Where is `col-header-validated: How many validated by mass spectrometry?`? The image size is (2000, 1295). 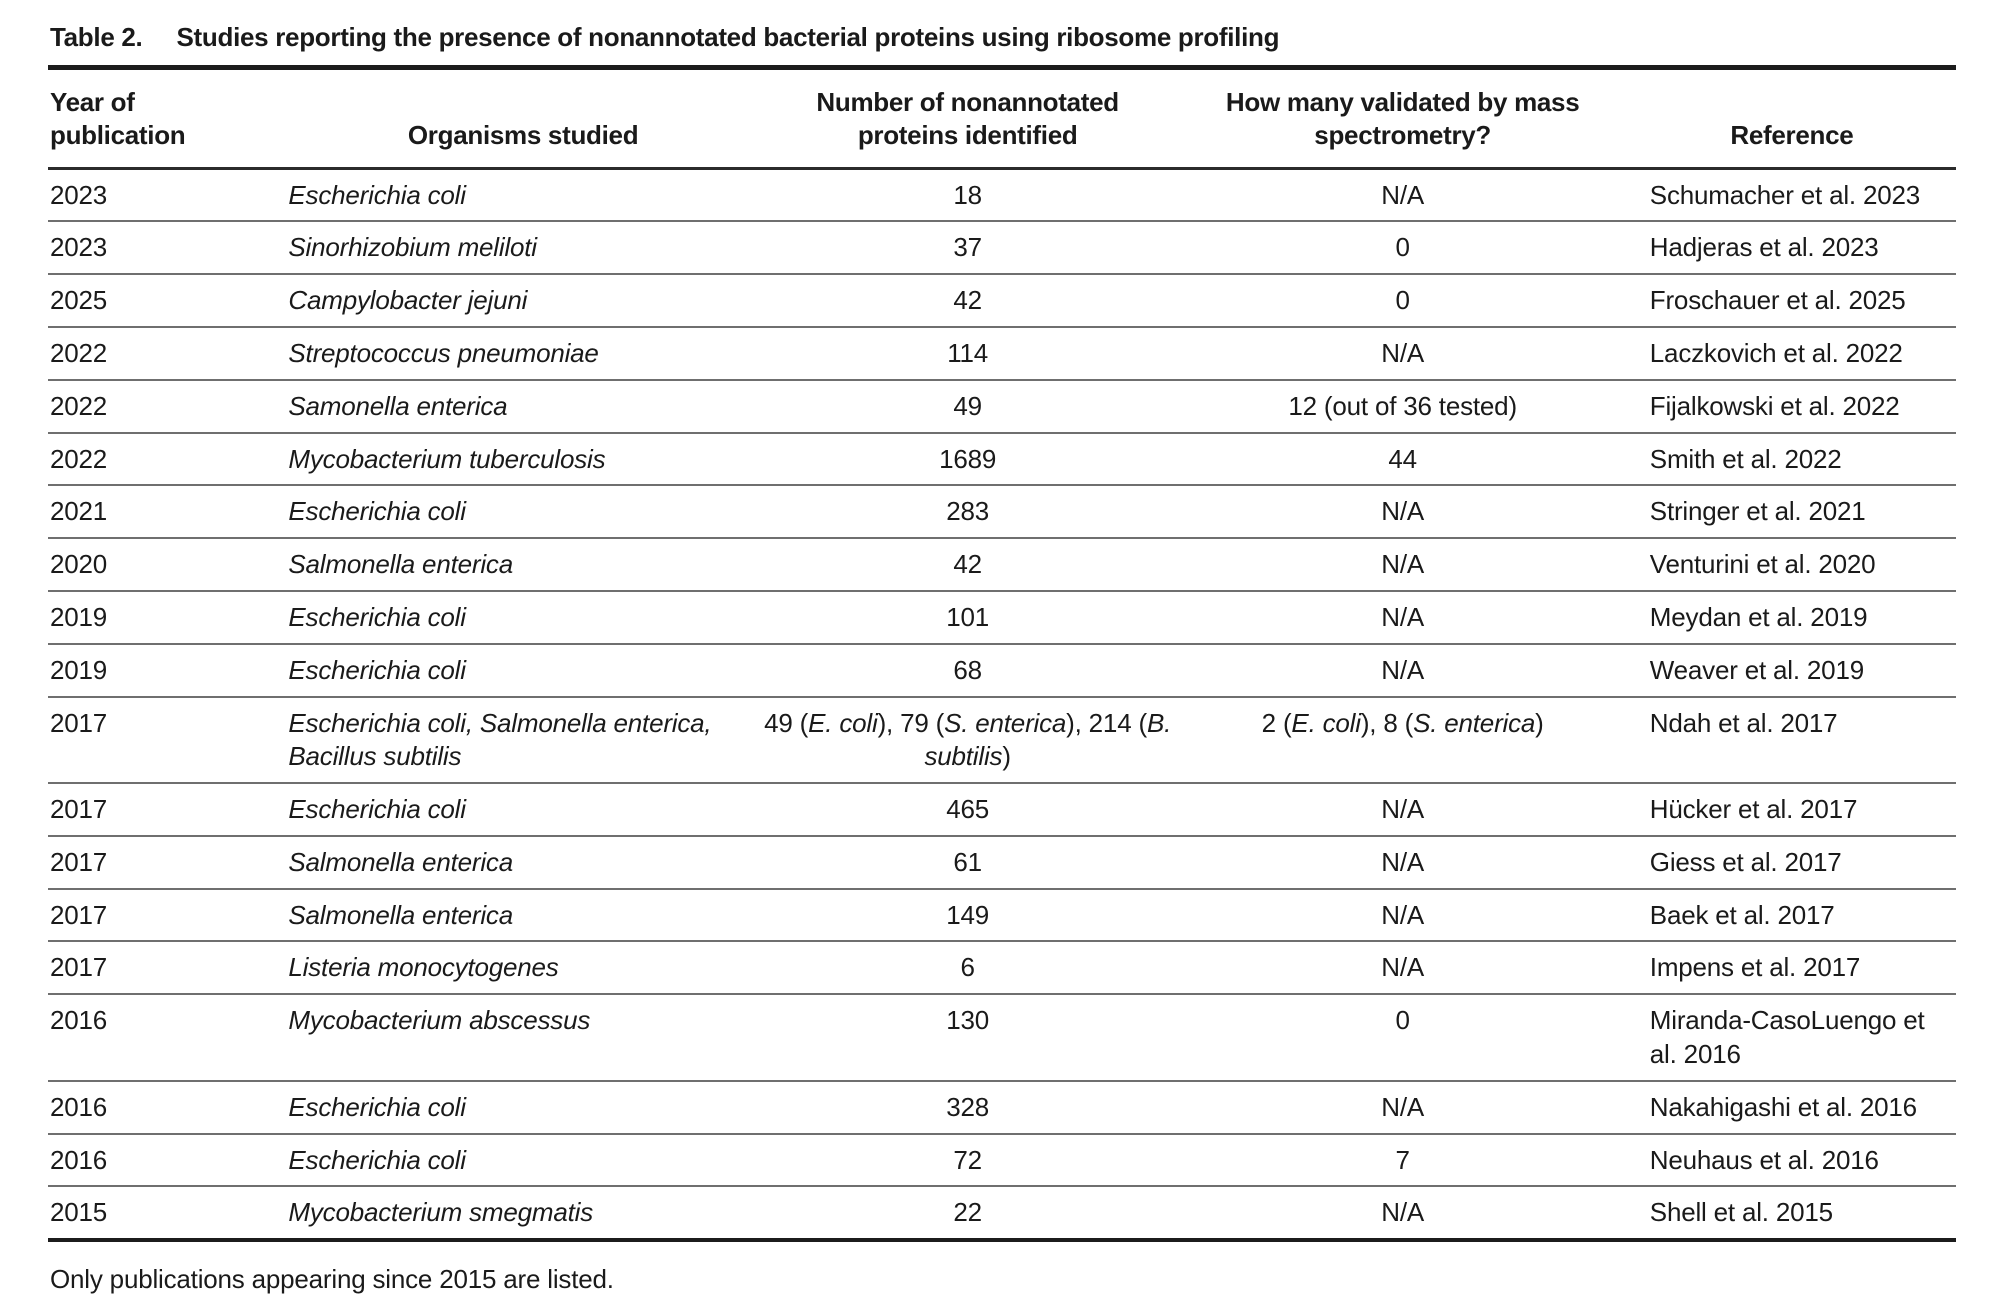
col-header-validated: How many validated by mass spectrometry? is located at coordinates (1402, 120).